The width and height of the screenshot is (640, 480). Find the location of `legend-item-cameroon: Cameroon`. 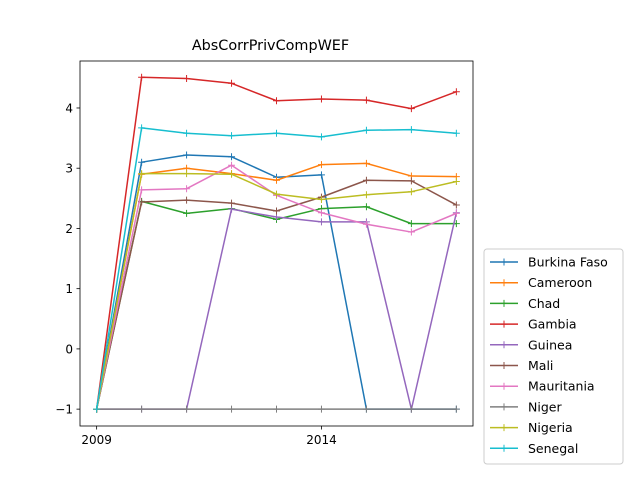

legend-item-cameroon: Cameroon is located at coordinates (541, 282).